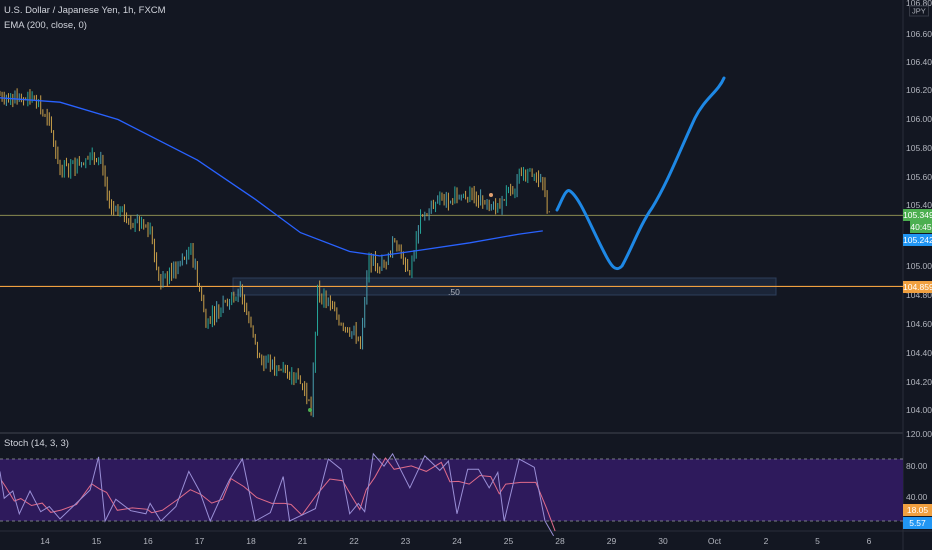 The image size is (932, 550). Describe the element at coordinates (917, 510) in the screenshot. I see `stoch-d-tag: 18.05` at that location.